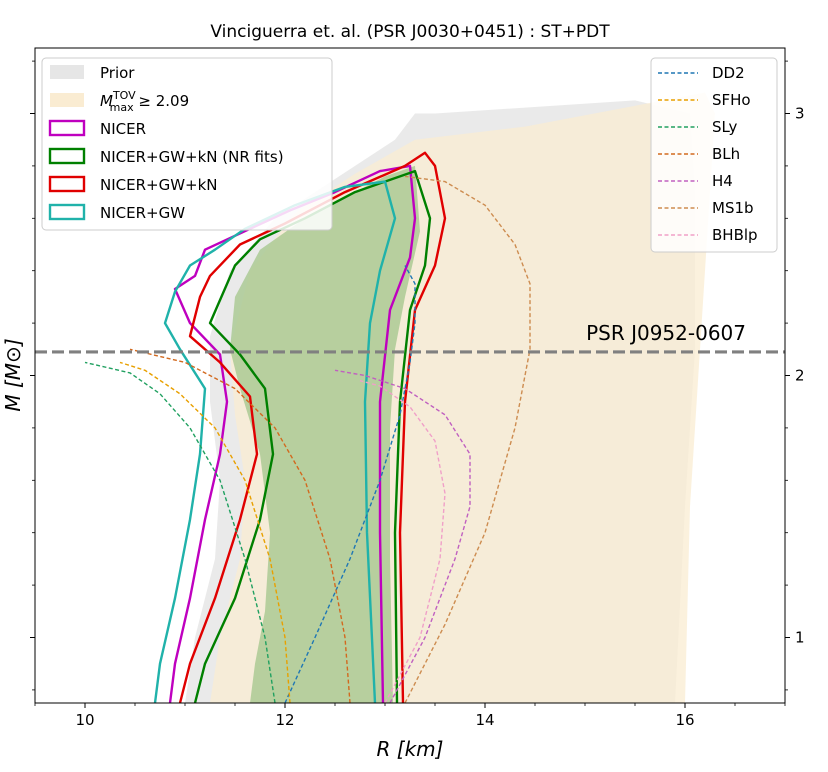 The height and width of the screenshot is (772, 828). What do you see at coordinates (726, 154) in the screenshot?
I see `legend-right-label: BLh` at bounding box center [726, 154].